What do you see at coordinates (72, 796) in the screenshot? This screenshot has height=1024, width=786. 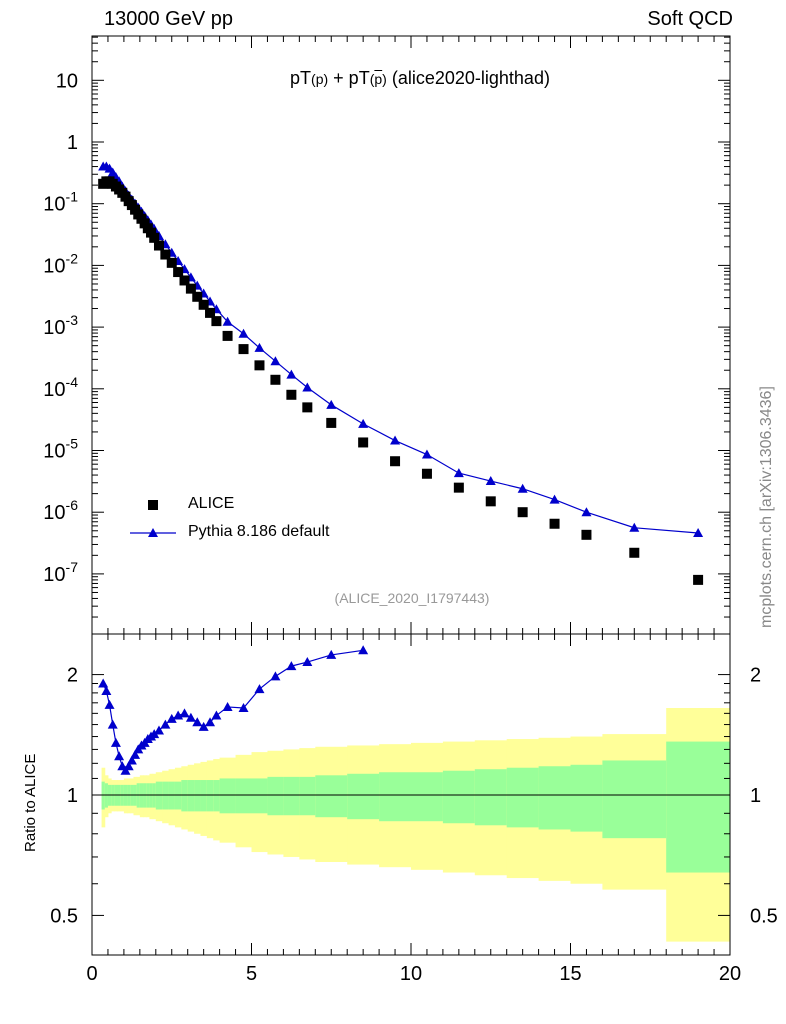 I see `ratio-y-tick-label: 1` at bounding box center [72, 796].